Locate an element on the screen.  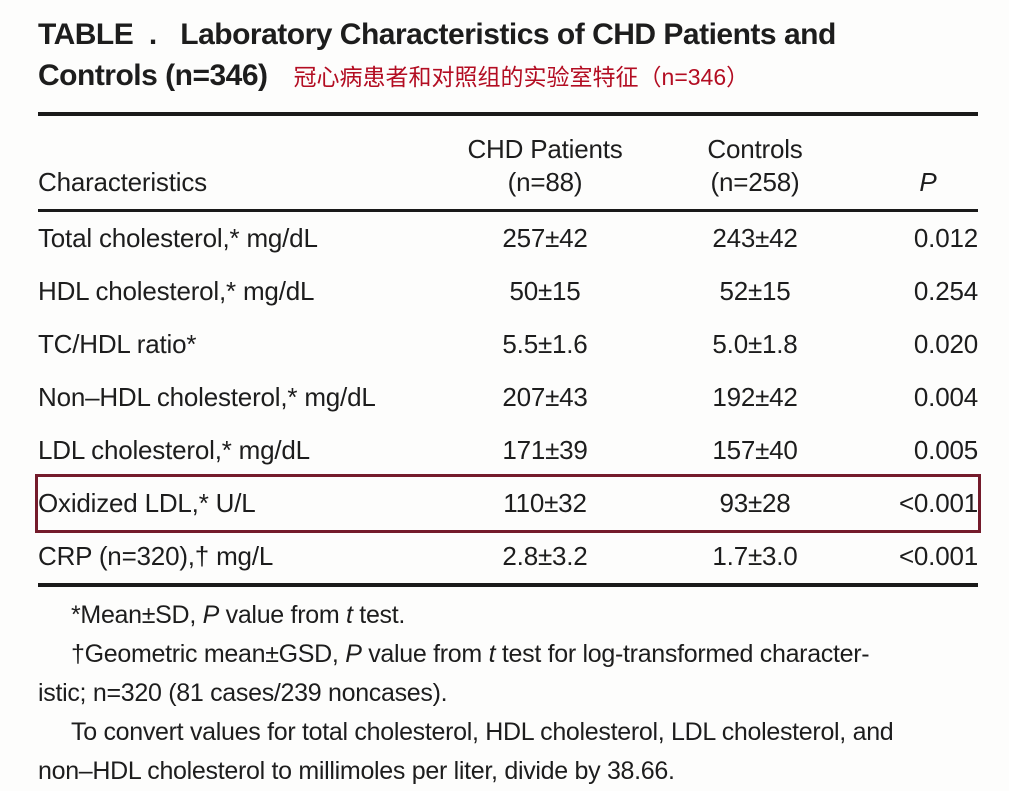
chd-header-line2: (n=88) is located at coordinates (545, 182).